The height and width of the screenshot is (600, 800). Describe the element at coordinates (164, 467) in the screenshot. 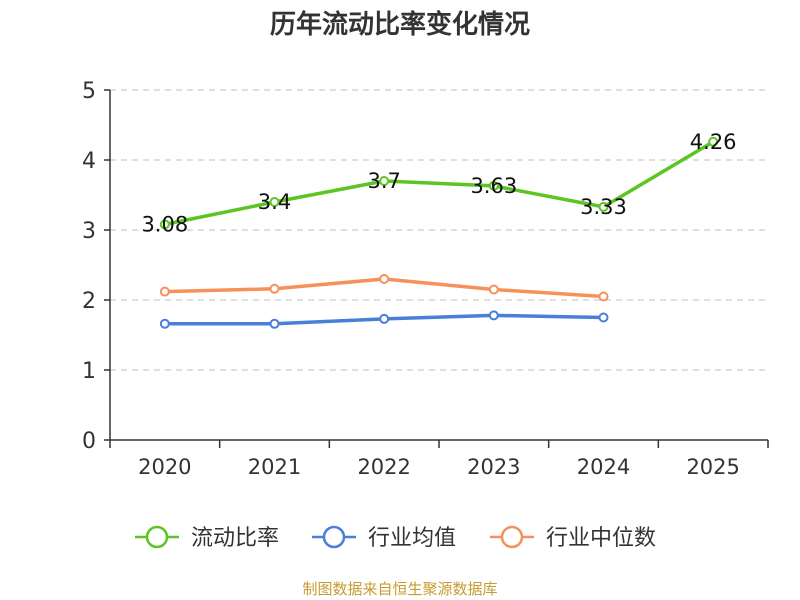

I see `x-tick-label: 2020` at that location.